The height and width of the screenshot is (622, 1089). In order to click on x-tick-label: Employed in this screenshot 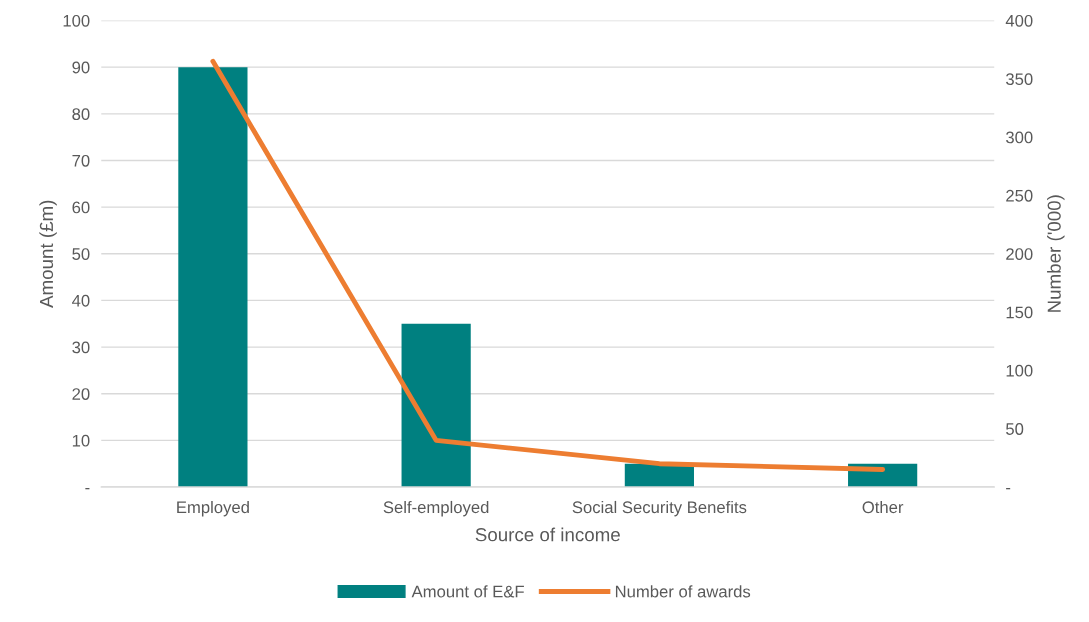, I will do `click(213, 508)`.